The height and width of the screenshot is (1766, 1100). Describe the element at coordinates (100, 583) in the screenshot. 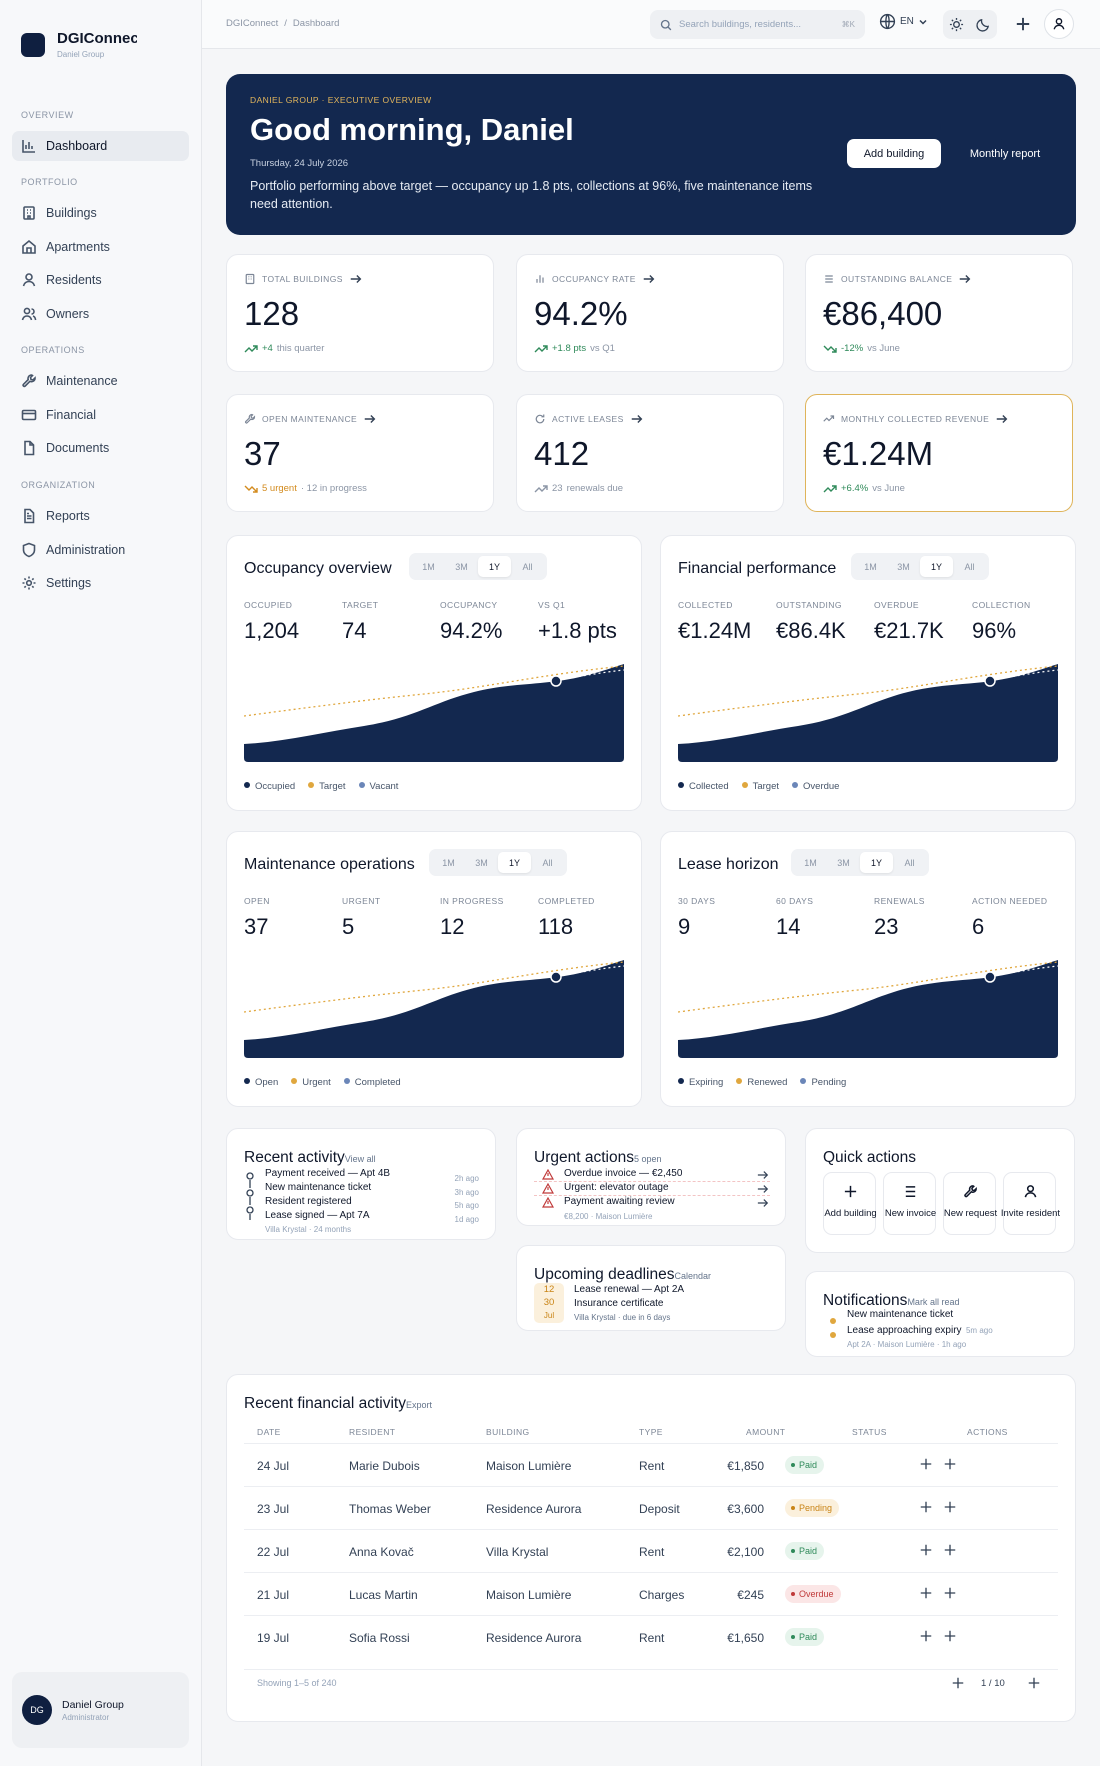

I see `sidebar-item-settings: Settings` at that location.